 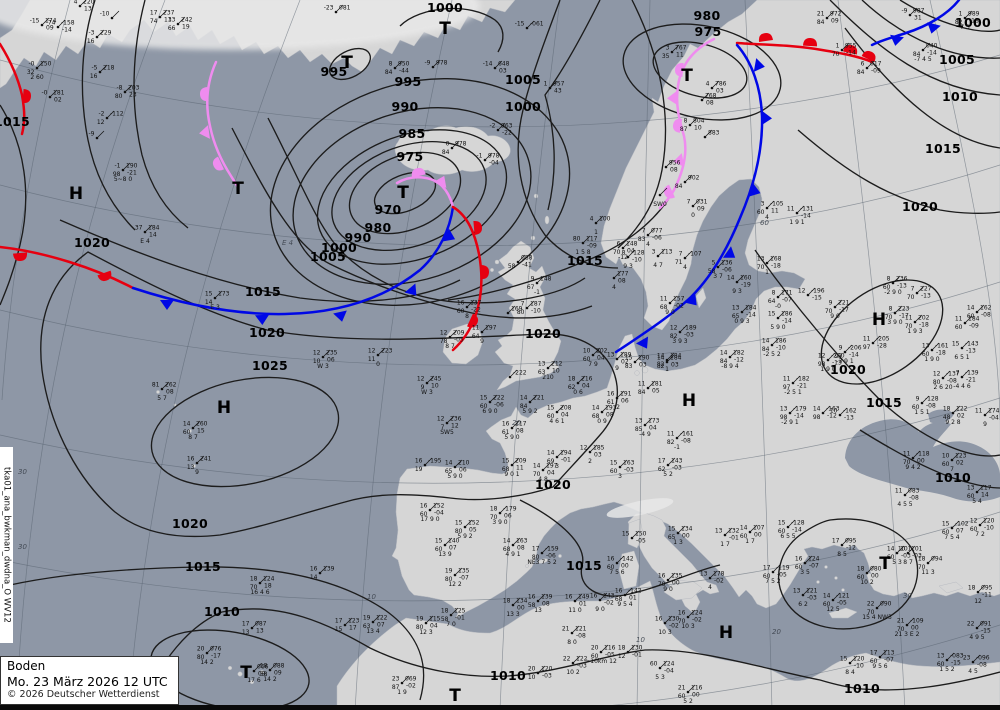 I want to click on svg-text: 978, so click(x=494, y=156).